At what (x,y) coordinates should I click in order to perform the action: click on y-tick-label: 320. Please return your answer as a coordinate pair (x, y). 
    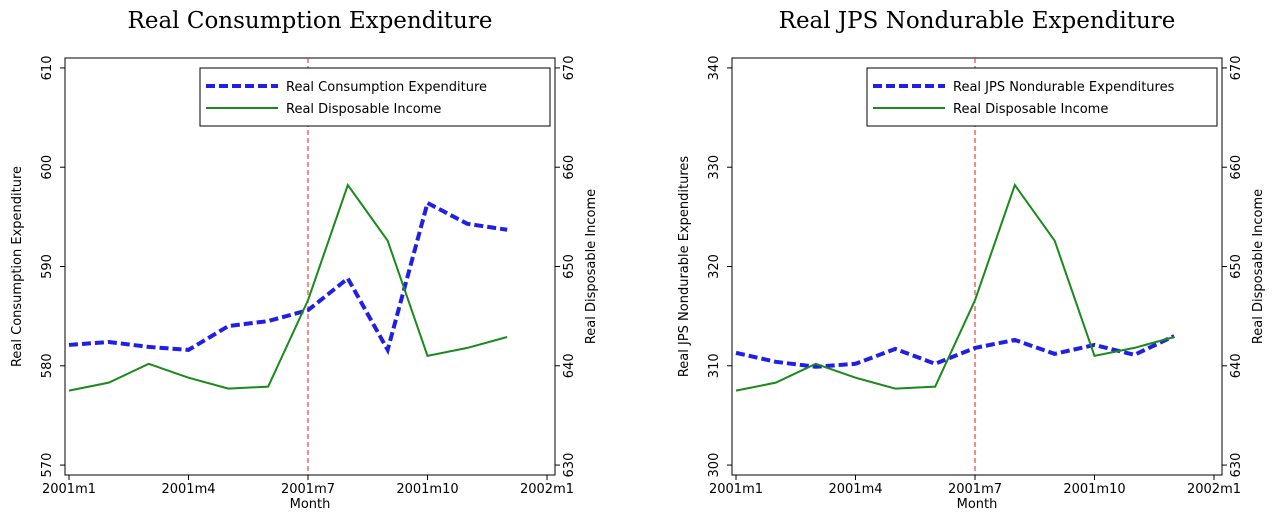
    Looking at the image, I should click on (714, 266).